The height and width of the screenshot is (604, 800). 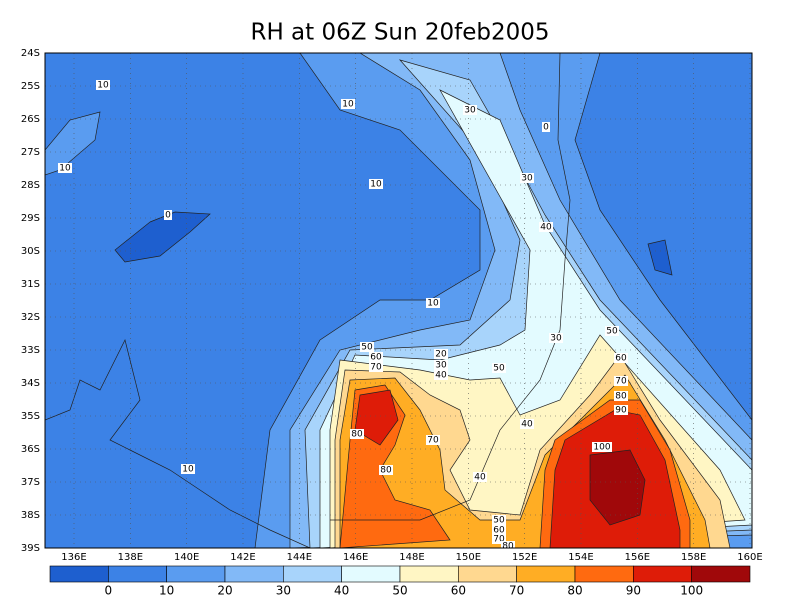 I want to click on title: RH at 06Z Sun 20feb2005, so click(x=399, y=33).